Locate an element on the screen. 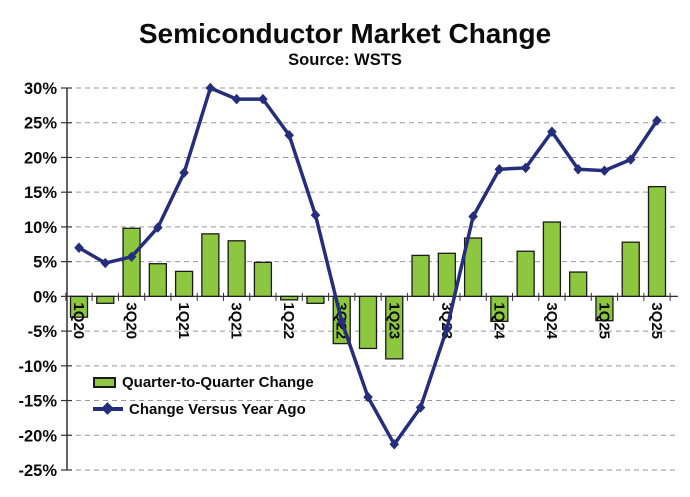 The height and width of the screenshot is (497, 690). legend-bar-swatch-icon is located at coordinates (104, 382).